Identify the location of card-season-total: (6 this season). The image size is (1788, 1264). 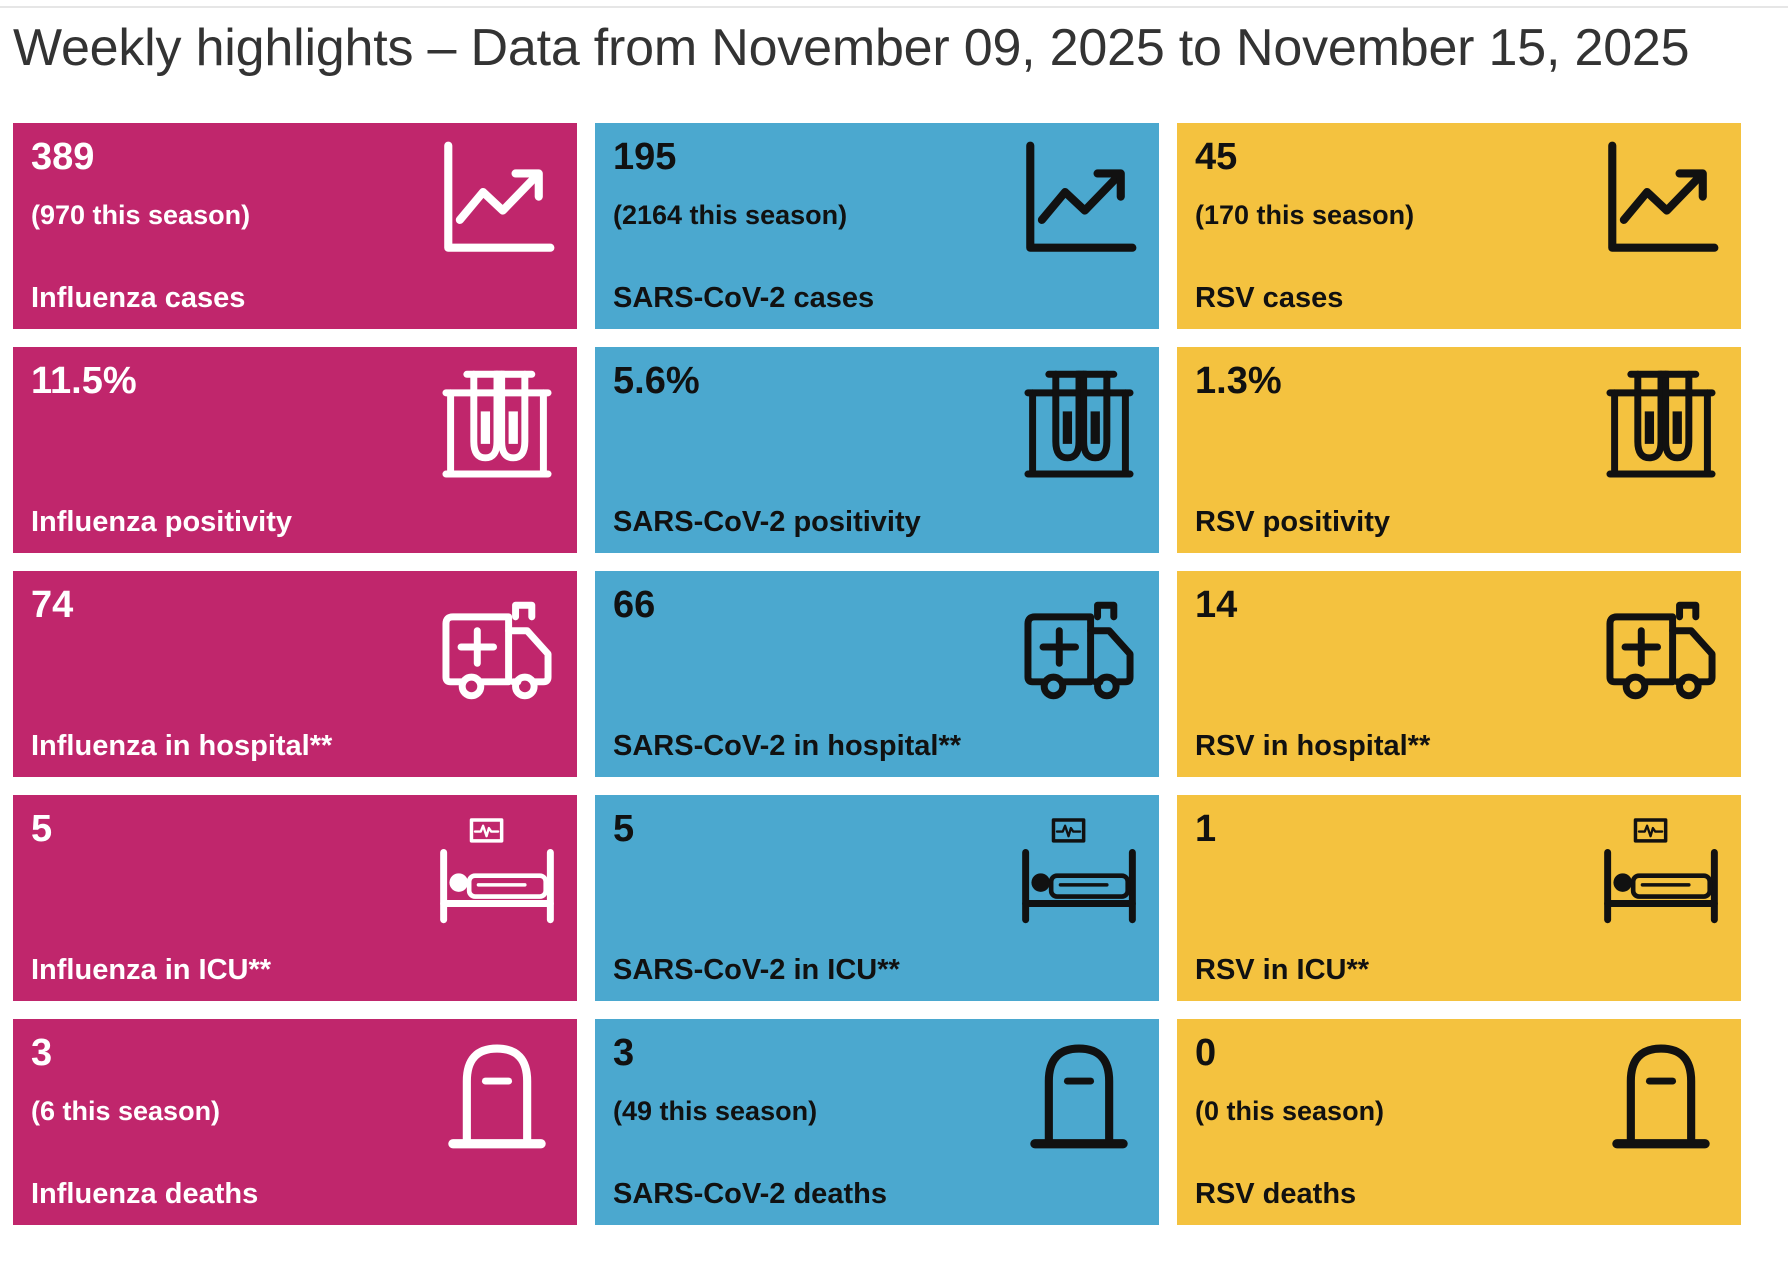
(126, 1111).